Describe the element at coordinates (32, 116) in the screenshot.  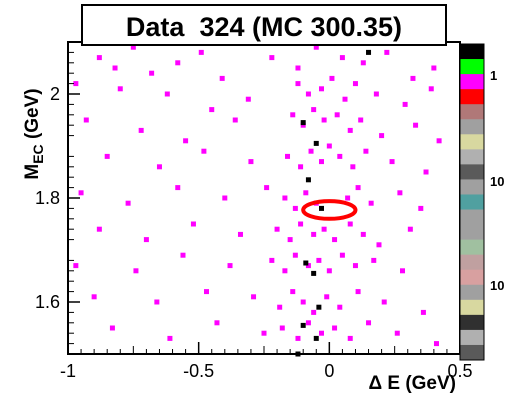
I see `y-axis-title-unit: (GeV)` at that location.